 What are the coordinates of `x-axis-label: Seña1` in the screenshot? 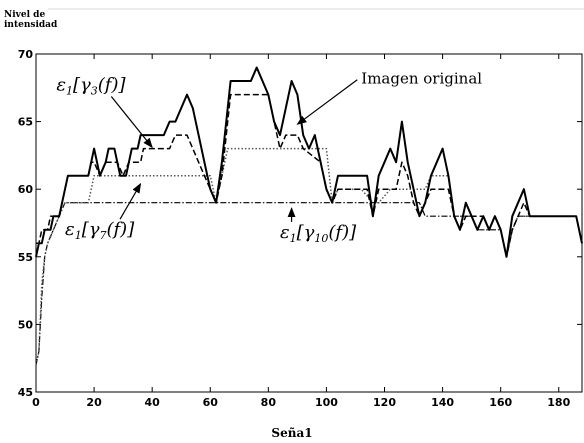 It's located at (292, 433).